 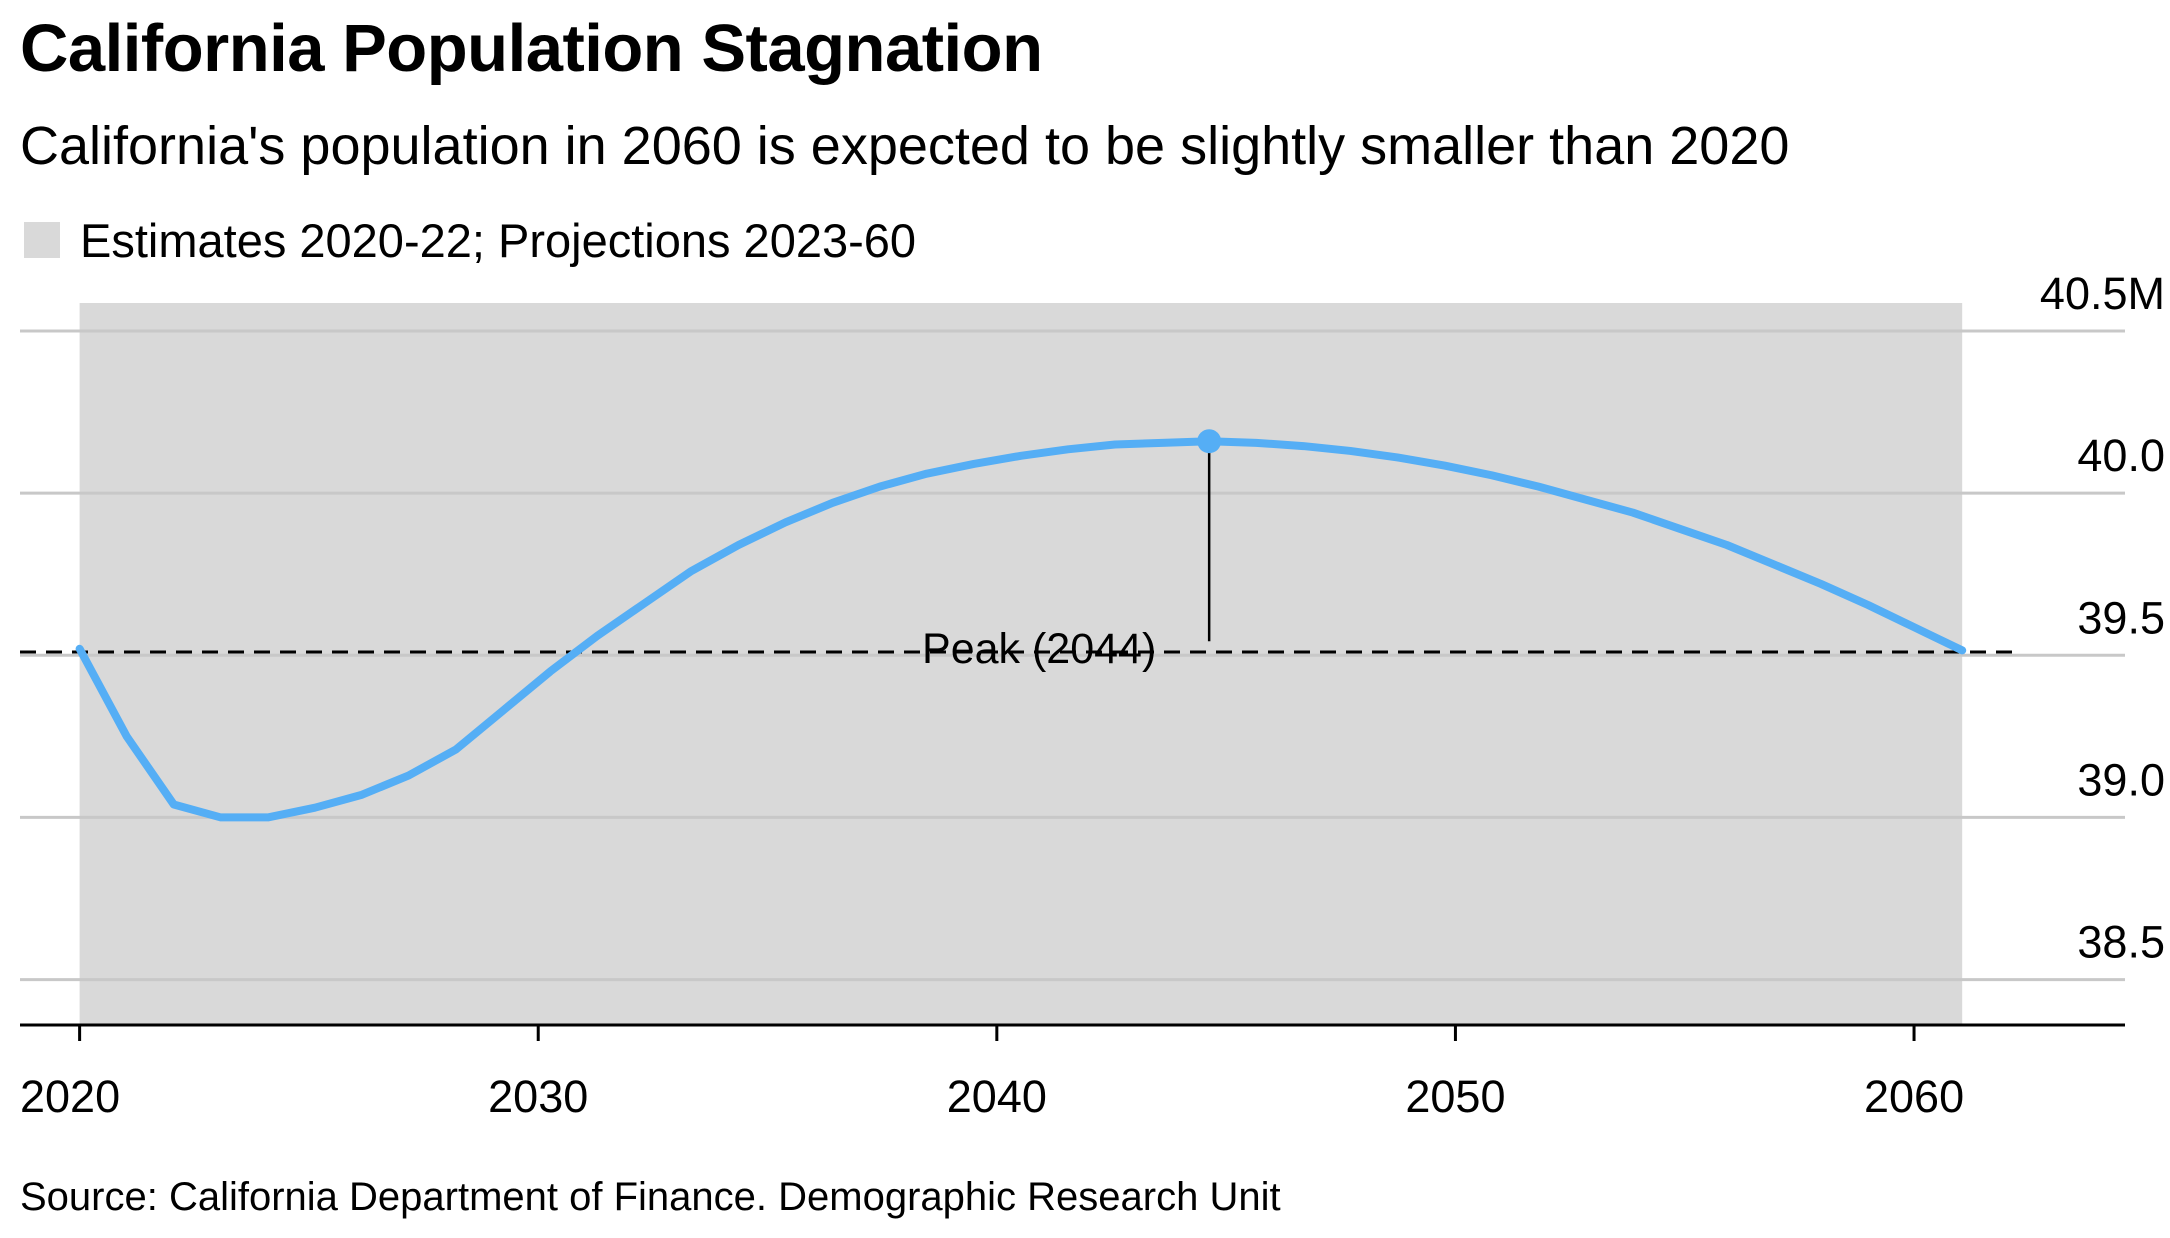 I want to click on y-tick-label: 39.0, so click(x=2121, y=779).